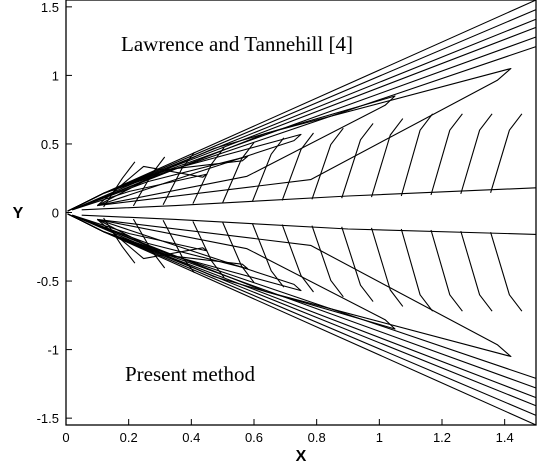 The image size is (537, 465). Describe the element at coordinates (288, 432) in the screenshot. I see `x-axis-ticks: 0 0.2 0.4 0.6 0.8 1 1.2 1.4` at that location.